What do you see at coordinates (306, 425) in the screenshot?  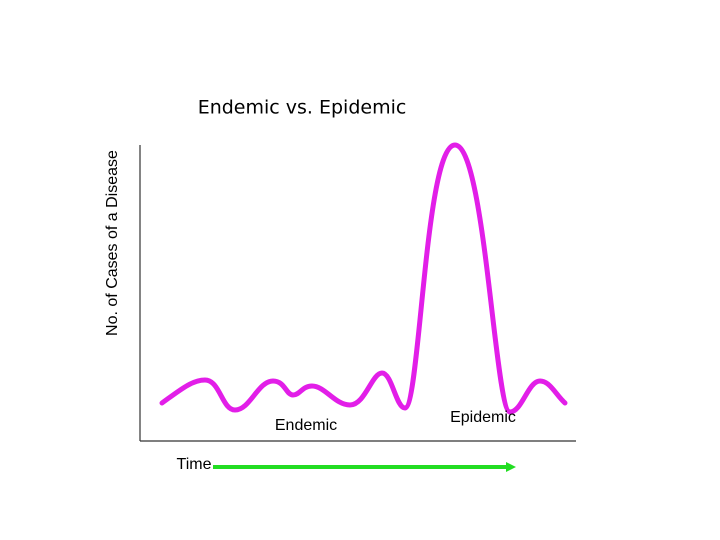 I see `endemic-label: Endemic` at bounding box center [306, 425].